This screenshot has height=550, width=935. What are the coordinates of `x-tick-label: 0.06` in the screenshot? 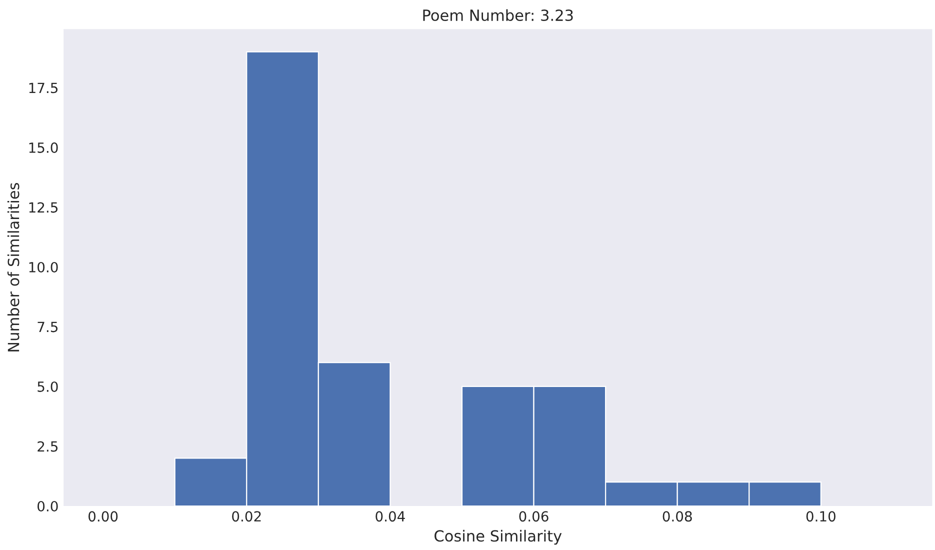 It's located at (533, 516).